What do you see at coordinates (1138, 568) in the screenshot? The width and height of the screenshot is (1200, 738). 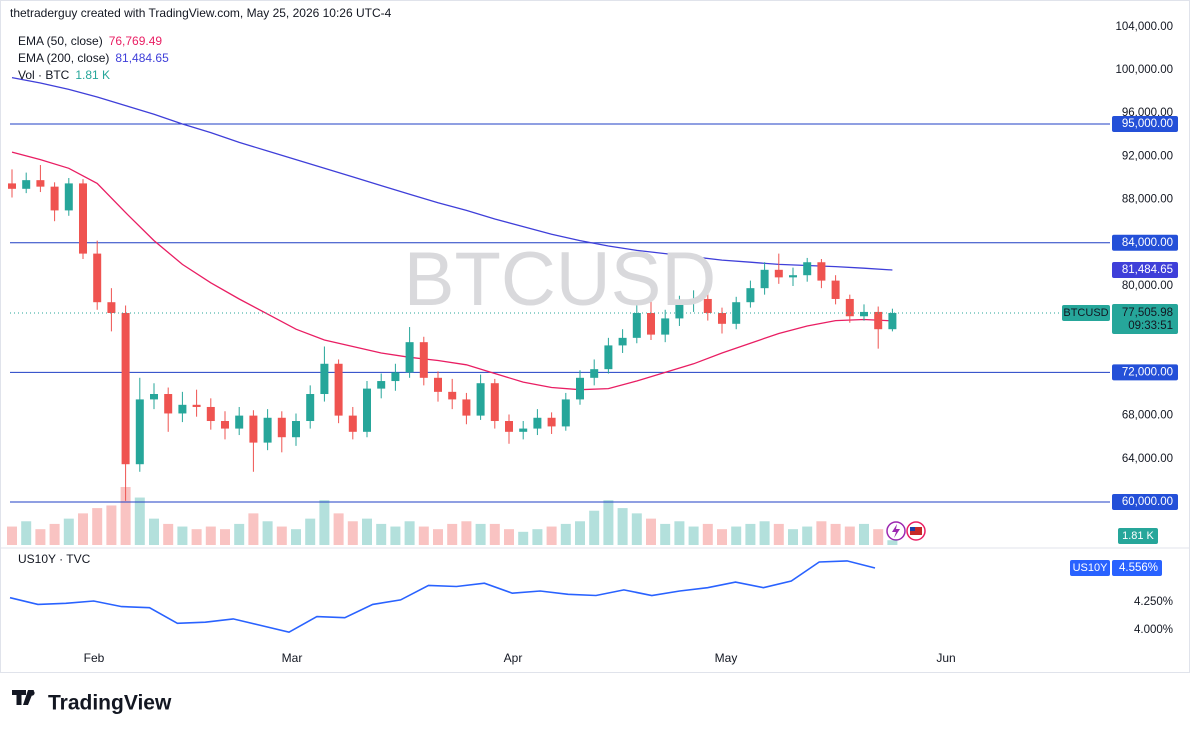 I see `yield-label: 4.556%` at bounding box center [1138, 568].